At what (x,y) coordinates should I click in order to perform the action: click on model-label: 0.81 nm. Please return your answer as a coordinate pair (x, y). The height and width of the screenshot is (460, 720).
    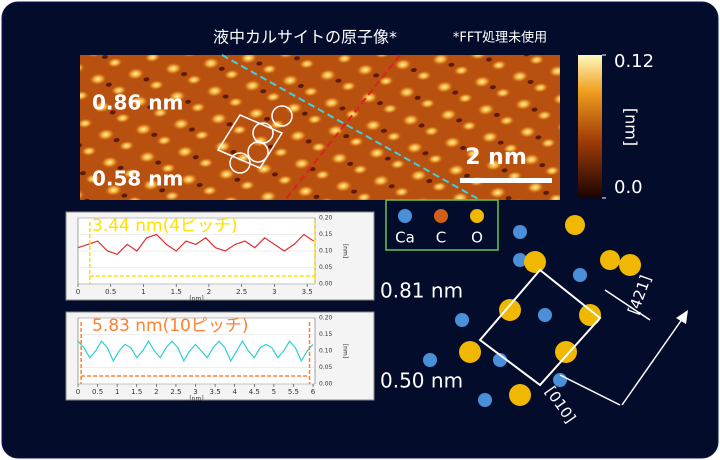
    Looking at the image, I should click on (421, 291).